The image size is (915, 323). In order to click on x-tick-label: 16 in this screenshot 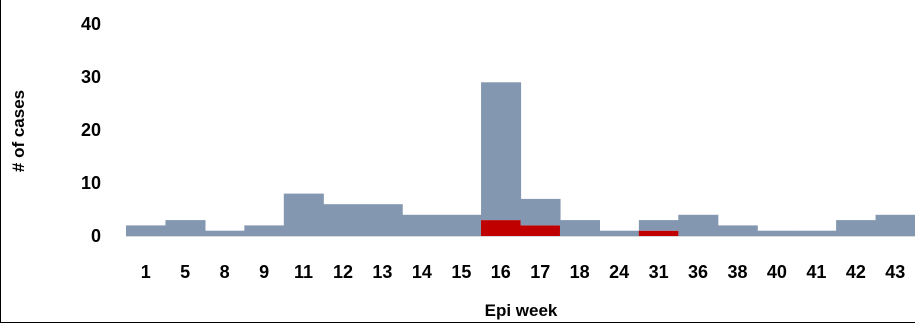, I will do `click(501, 272)`.